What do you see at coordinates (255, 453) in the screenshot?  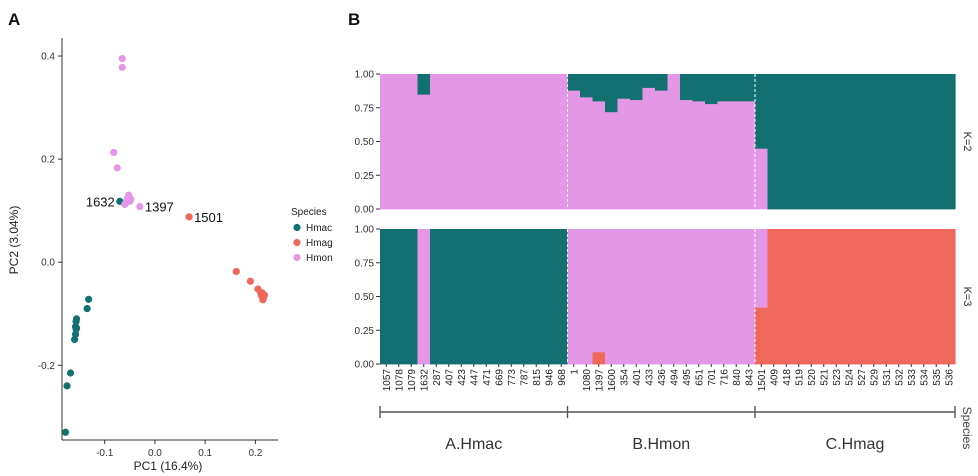 I see `pca-x-tick-label: 0.2` at bounding box center [255, 453].